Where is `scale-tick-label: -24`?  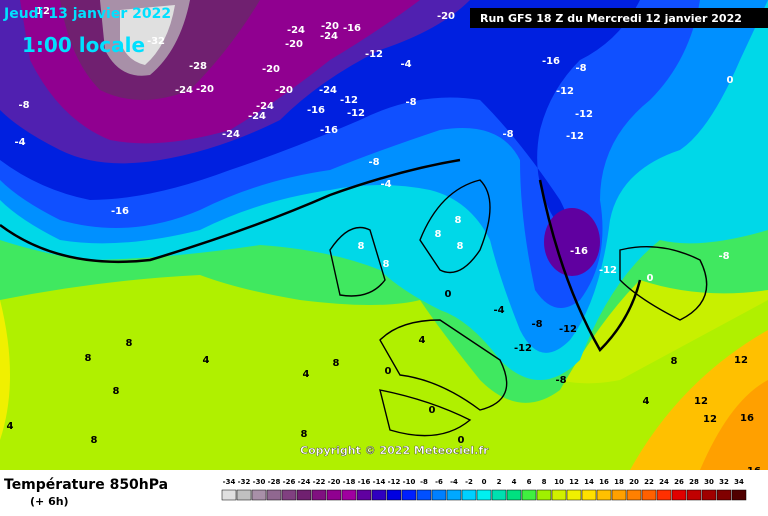
scale-tick-label: -24 is located at coordinates (304, 482).